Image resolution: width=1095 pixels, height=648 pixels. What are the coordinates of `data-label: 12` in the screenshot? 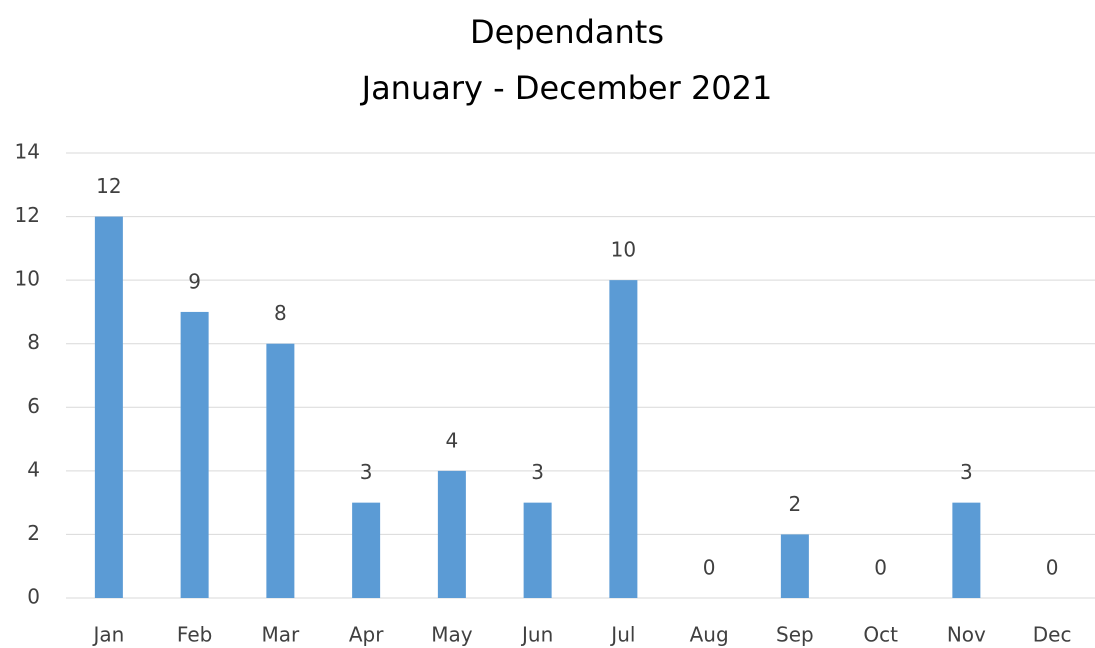 It's located at (108, 186).